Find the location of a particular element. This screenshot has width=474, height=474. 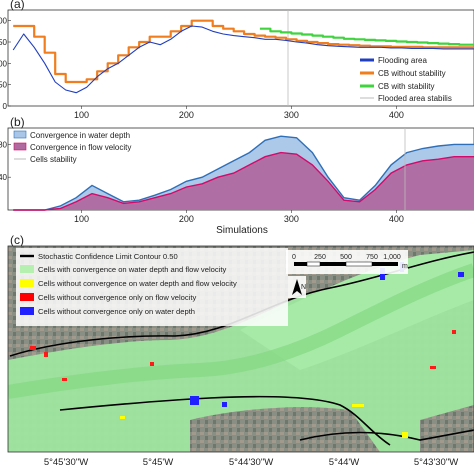

panel-a-xtick: 300 is located at coordinates (291, 115).